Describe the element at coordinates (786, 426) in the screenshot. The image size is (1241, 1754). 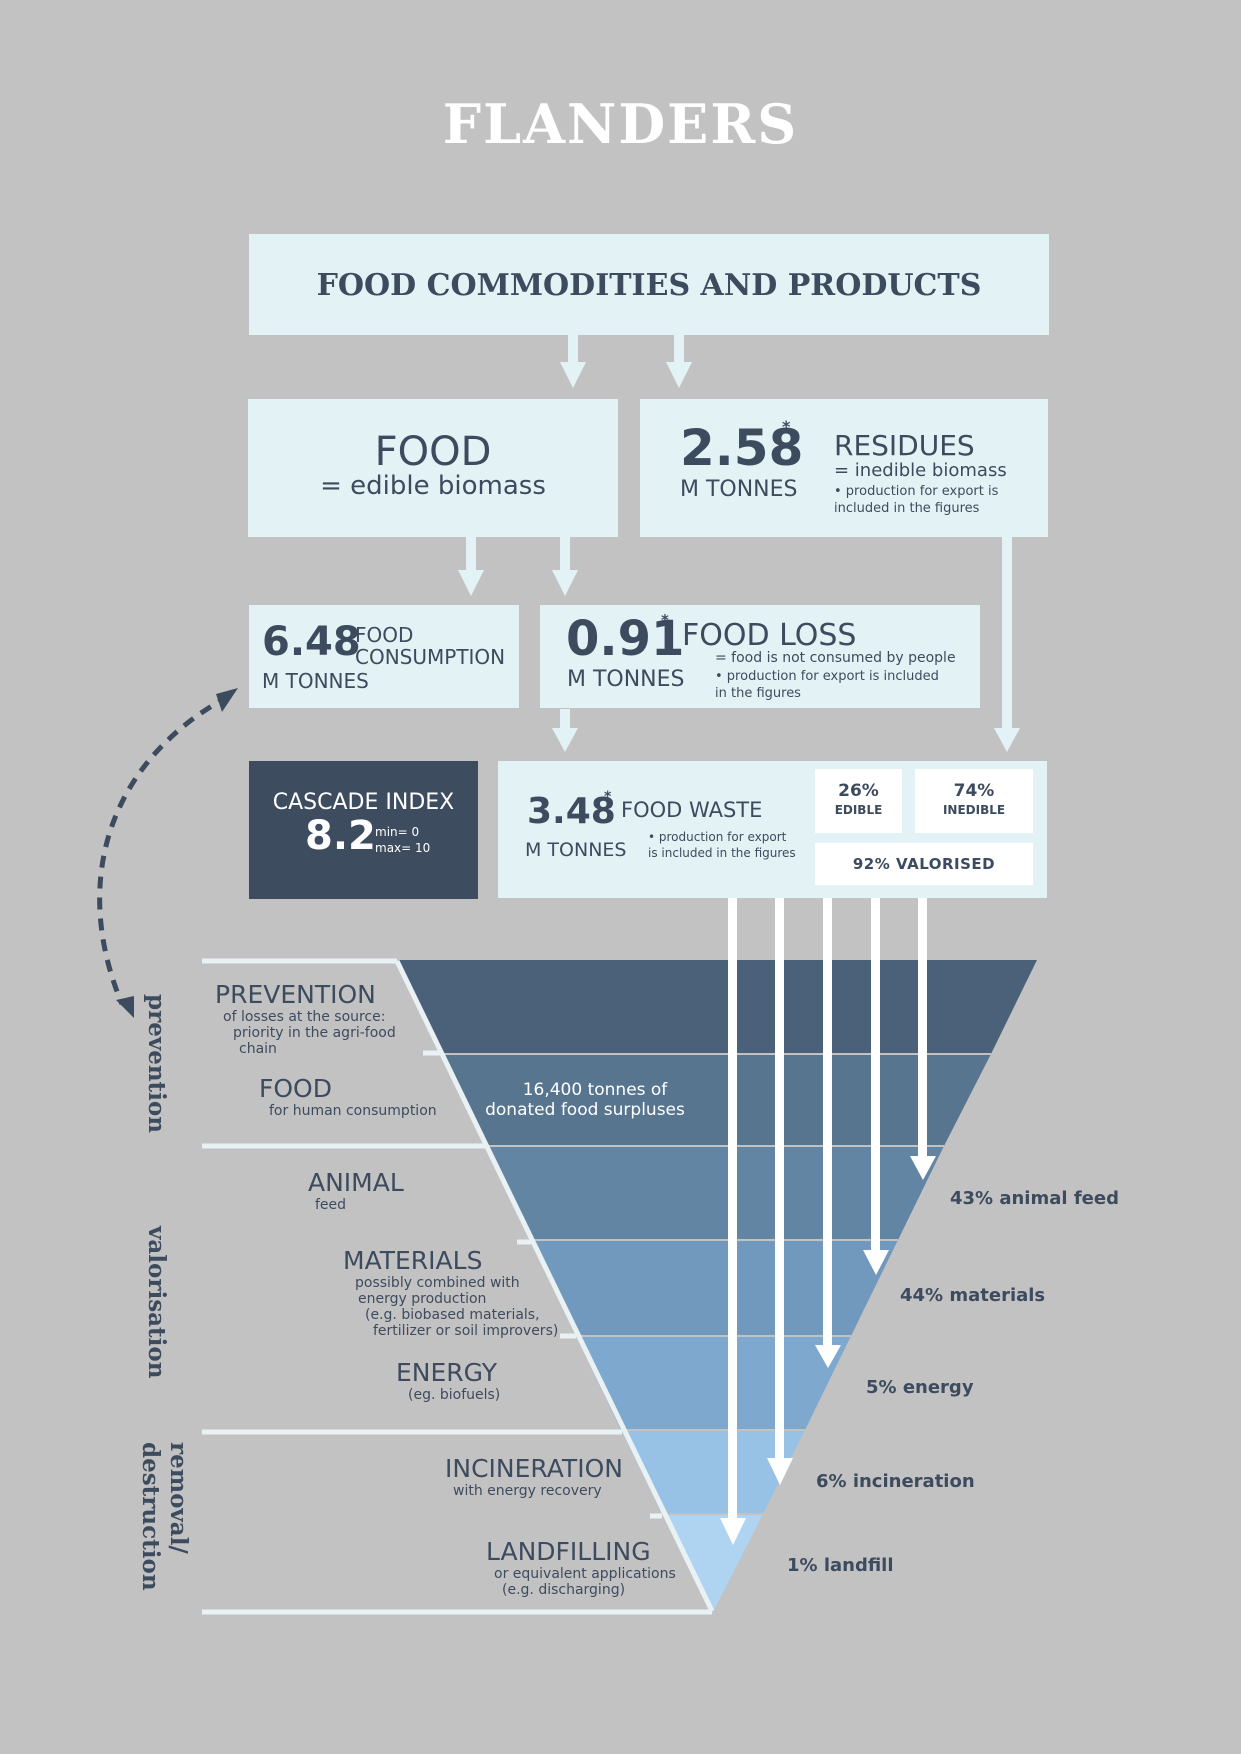
I see `residues-marker: *` at that location.